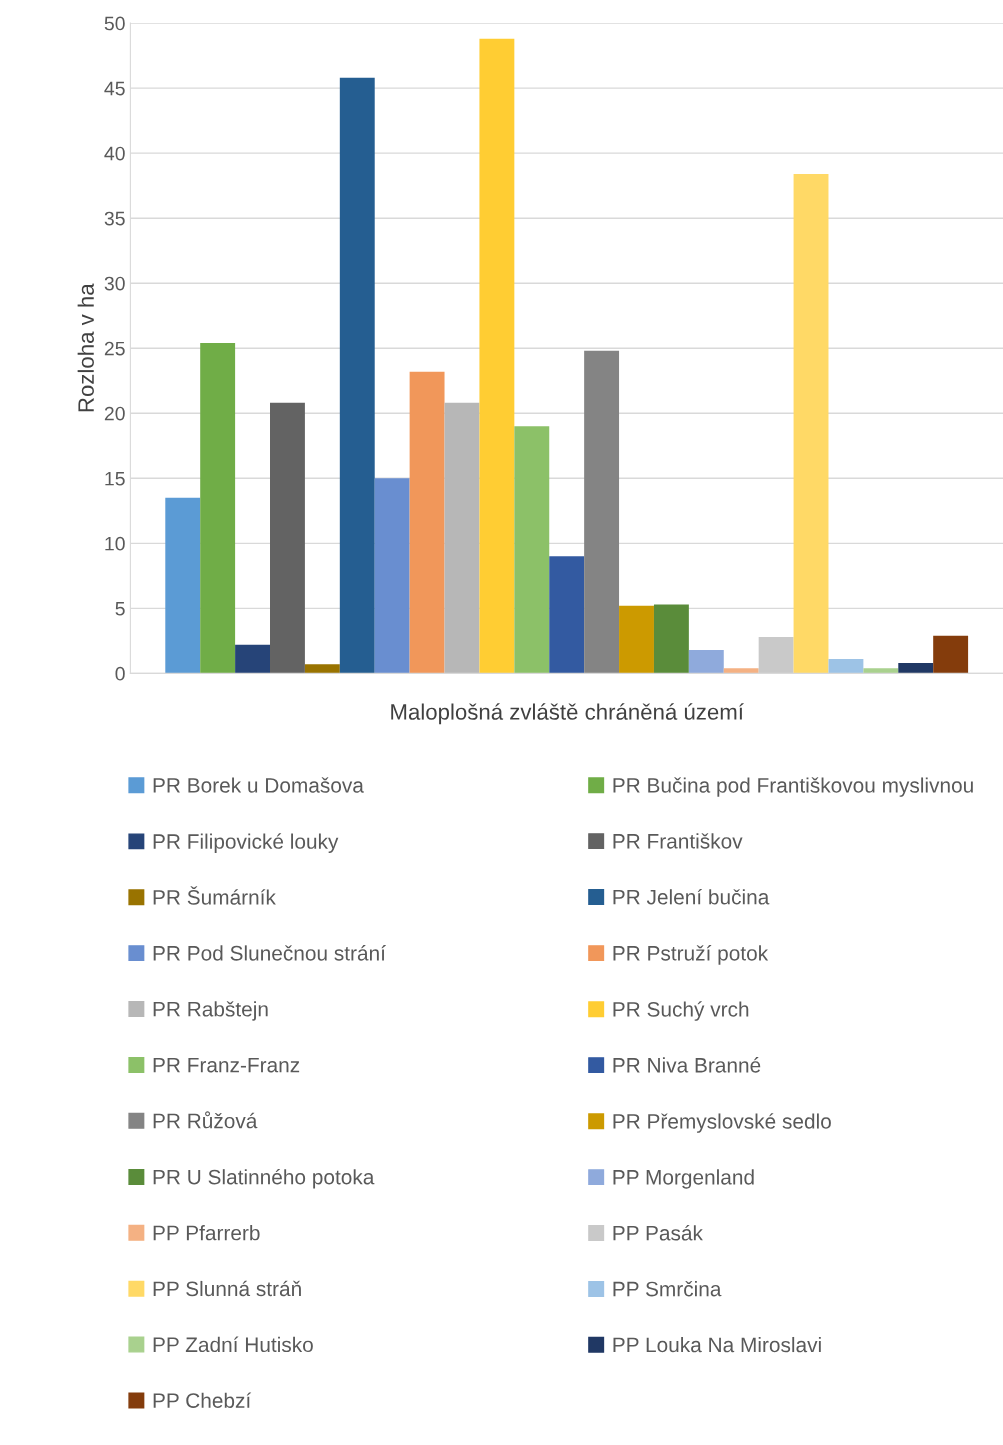  Describe the element at coordinates (114, 218) in the screenshot. I see `y-tick-label: 35` at that location.